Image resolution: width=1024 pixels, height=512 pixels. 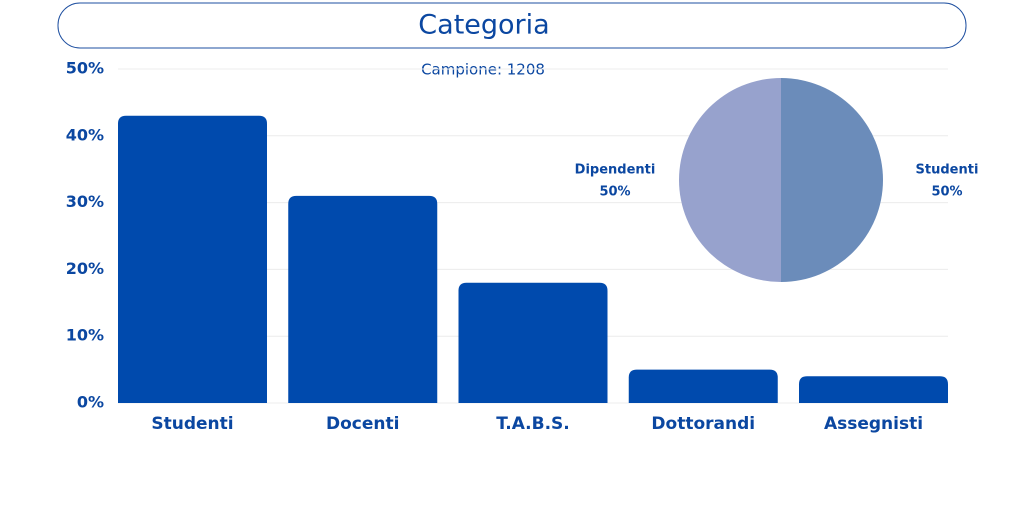 What do you see at coordinates (483, 25) in the screenshot?
I see `chart-title: Categoria` at bounding box center [483, 25].